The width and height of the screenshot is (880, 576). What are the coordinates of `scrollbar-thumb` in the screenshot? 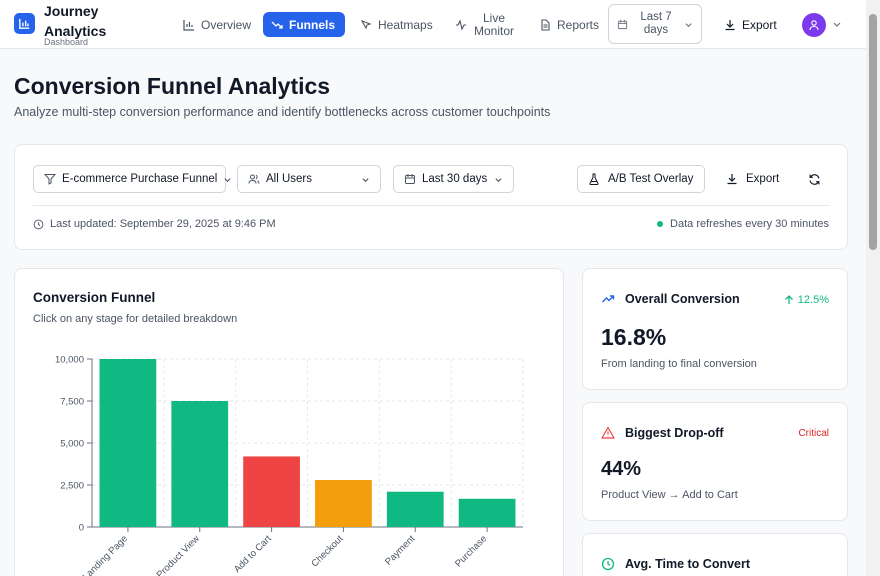 It's located at (873, 132).